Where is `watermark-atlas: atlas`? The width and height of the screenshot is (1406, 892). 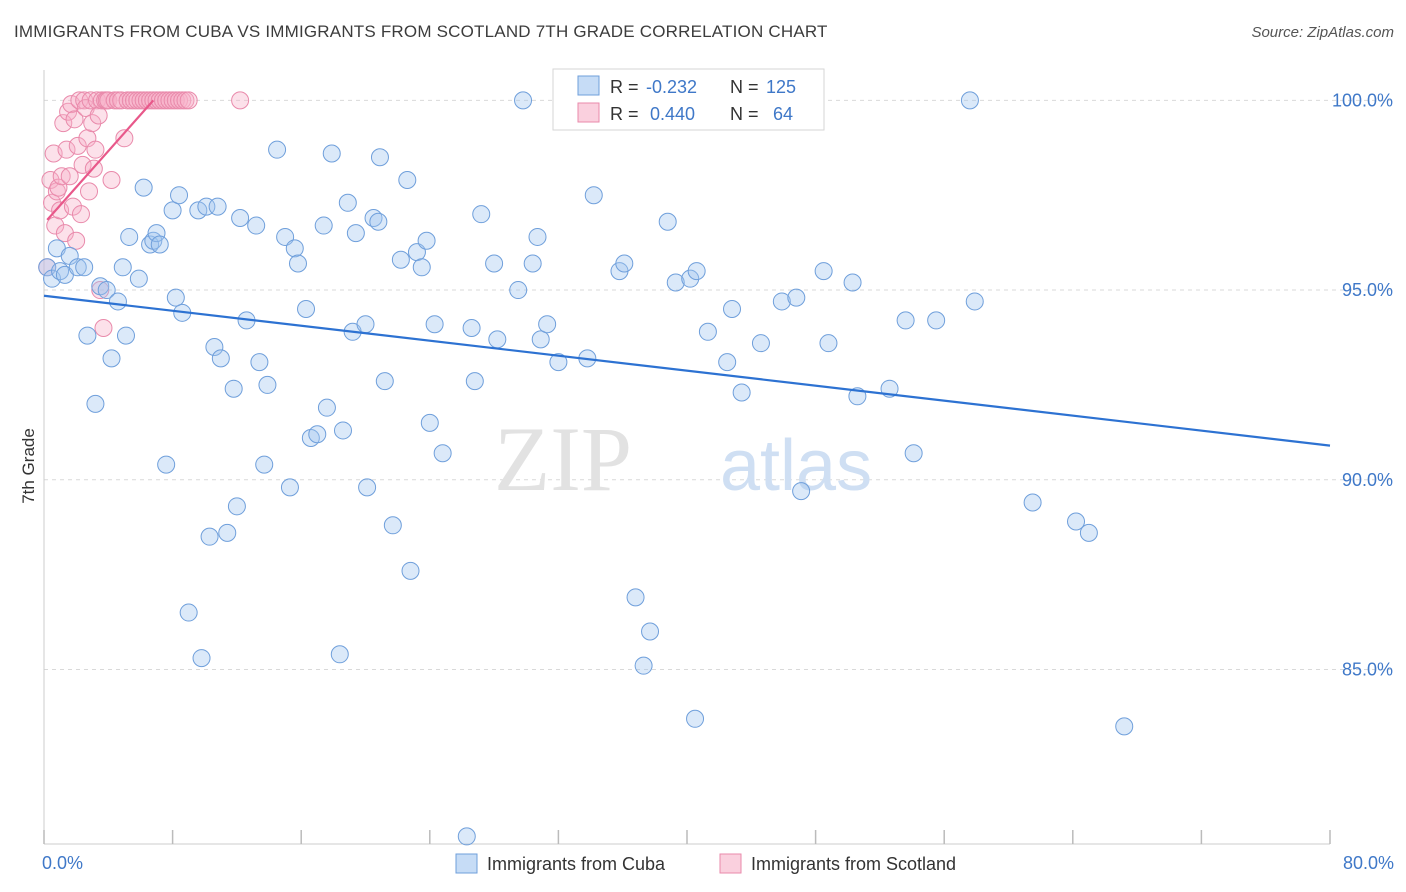 watermark-atlas: atlas is located at coordinates (796, 466).